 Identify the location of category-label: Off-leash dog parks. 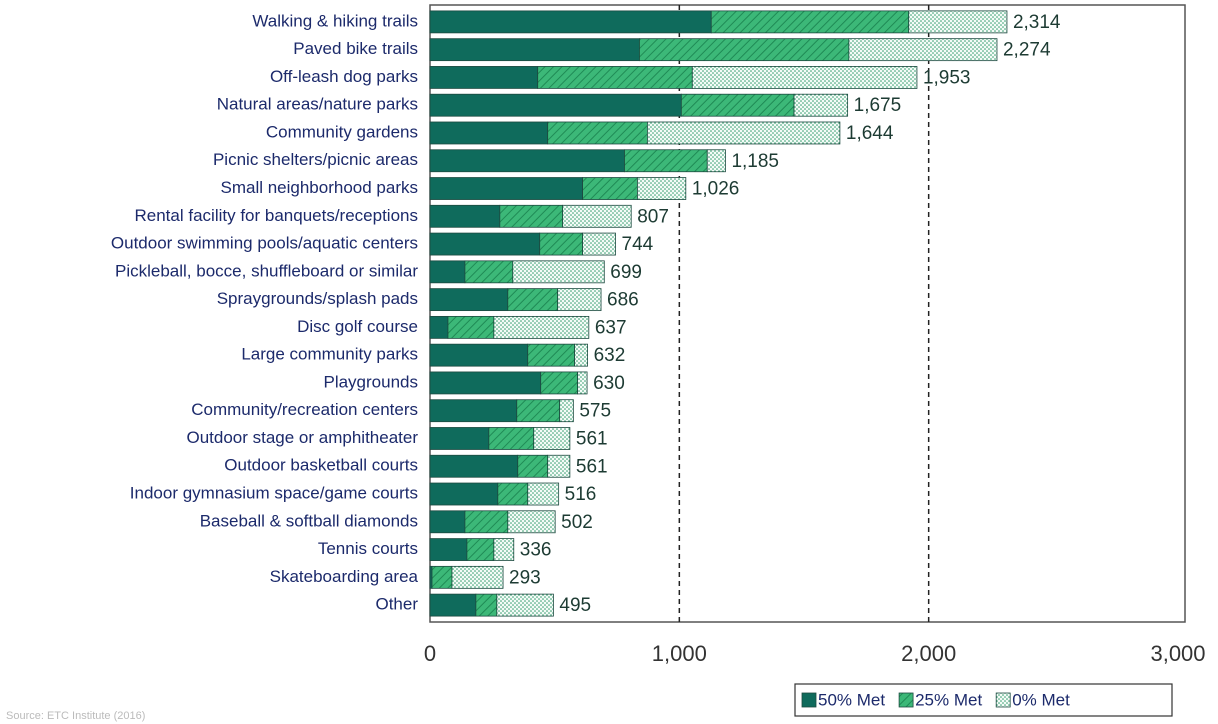
(344, 76).